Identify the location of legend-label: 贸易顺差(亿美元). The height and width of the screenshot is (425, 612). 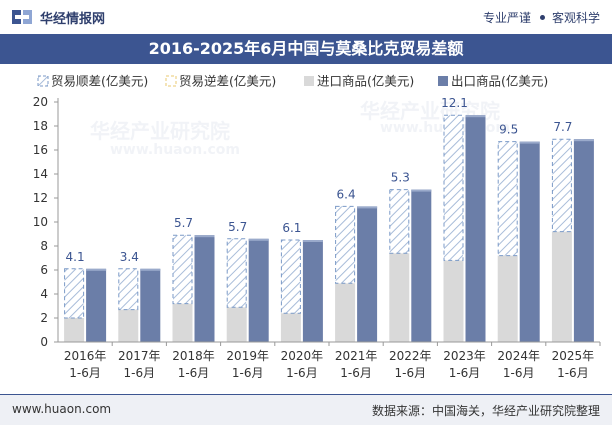
(99, 81).